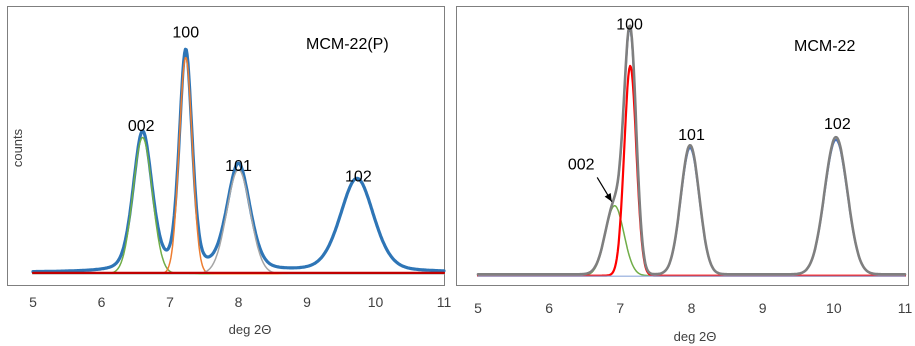  Describe the element at coordinates (17, 147) in the screenshot. I see `y-axis-label: counts` at that location.